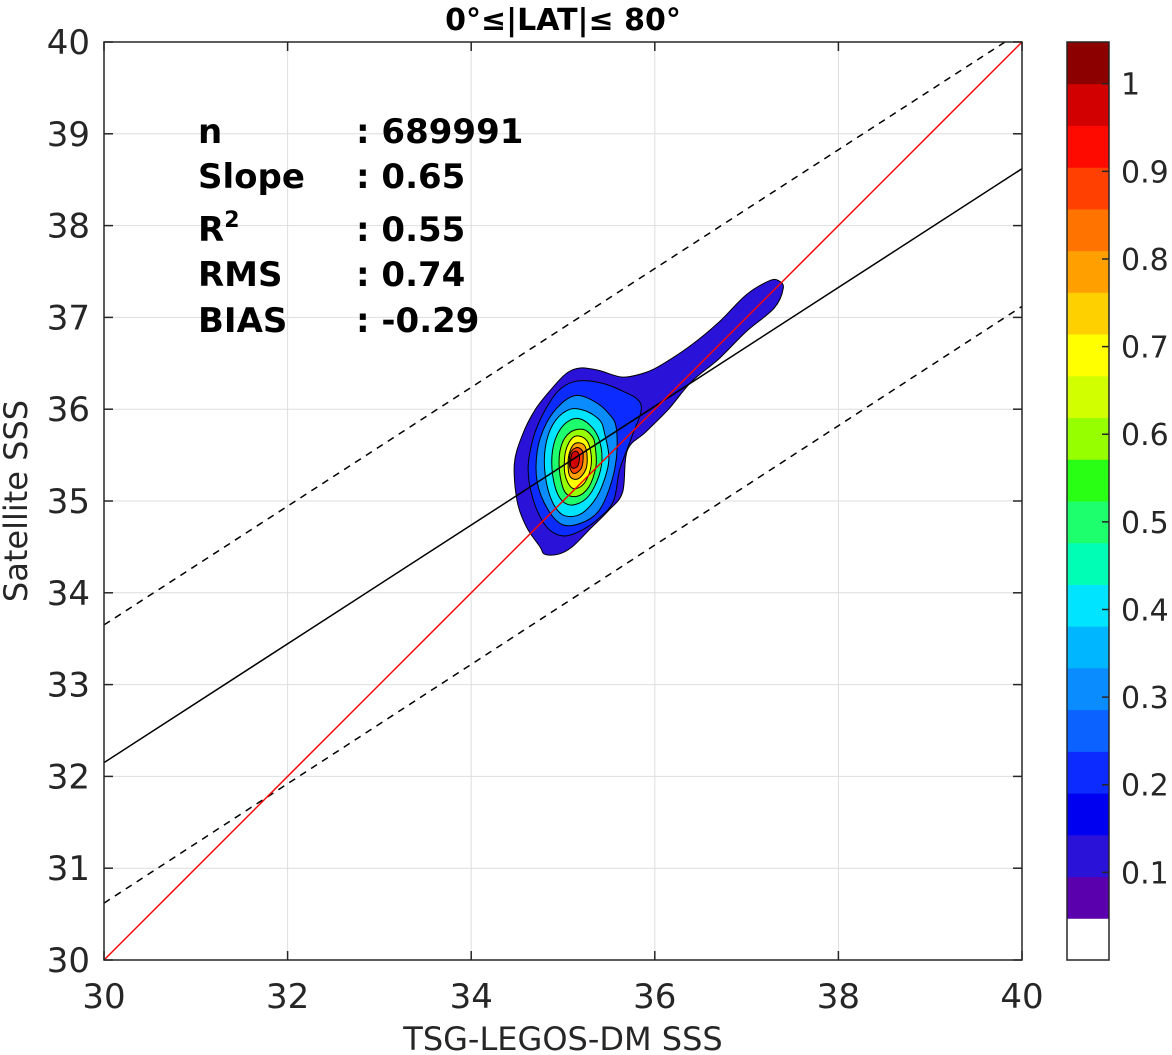 Image resolution: width=1172 pixels, height=1055 pixels. I want to click on chart-title: 0°≤|LAT|≤ 80°, so click(563, 20).